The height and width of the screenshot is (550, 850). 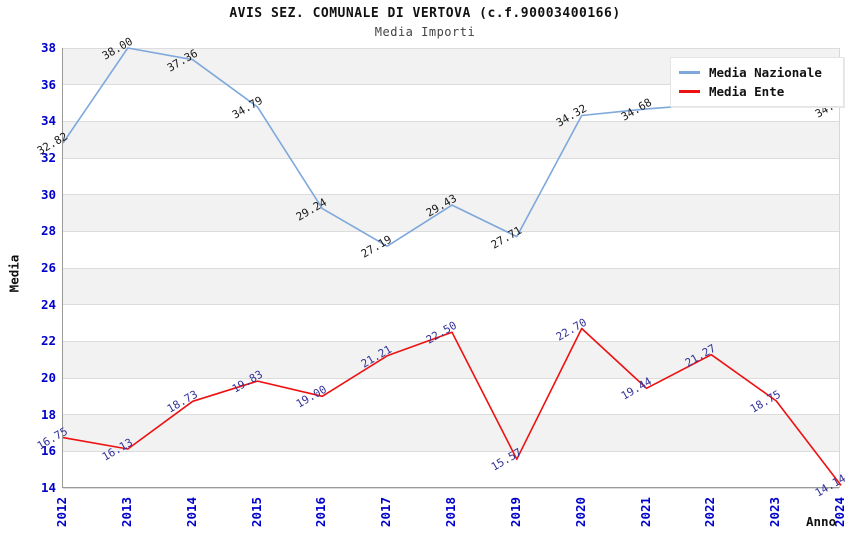 I want to click on x-tick-label: 2017, so click(x=386, y=512).